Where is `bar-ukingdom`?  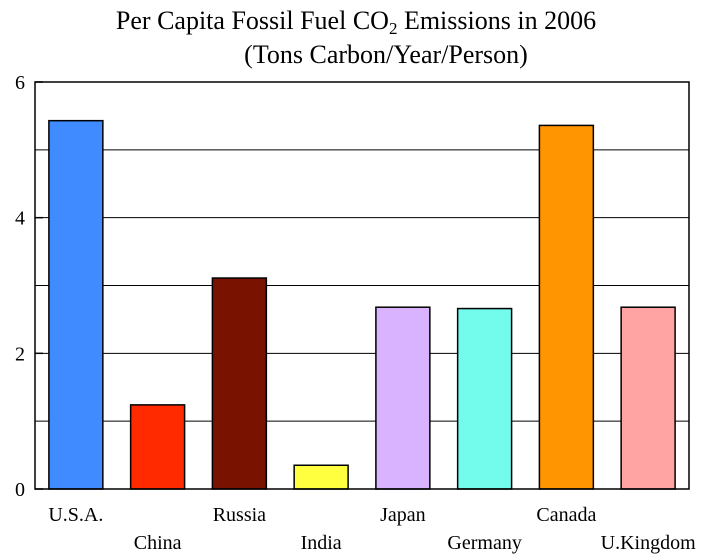 bar-ukingdom is located at coordinates (648, 398).